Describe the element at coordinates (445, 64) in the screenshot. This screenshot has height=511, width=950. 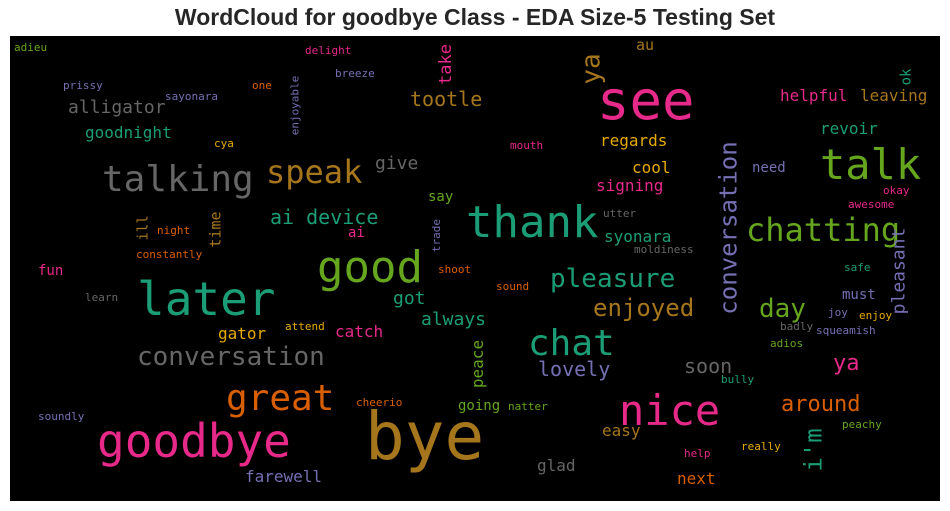
I see `word-take: take` at that location.